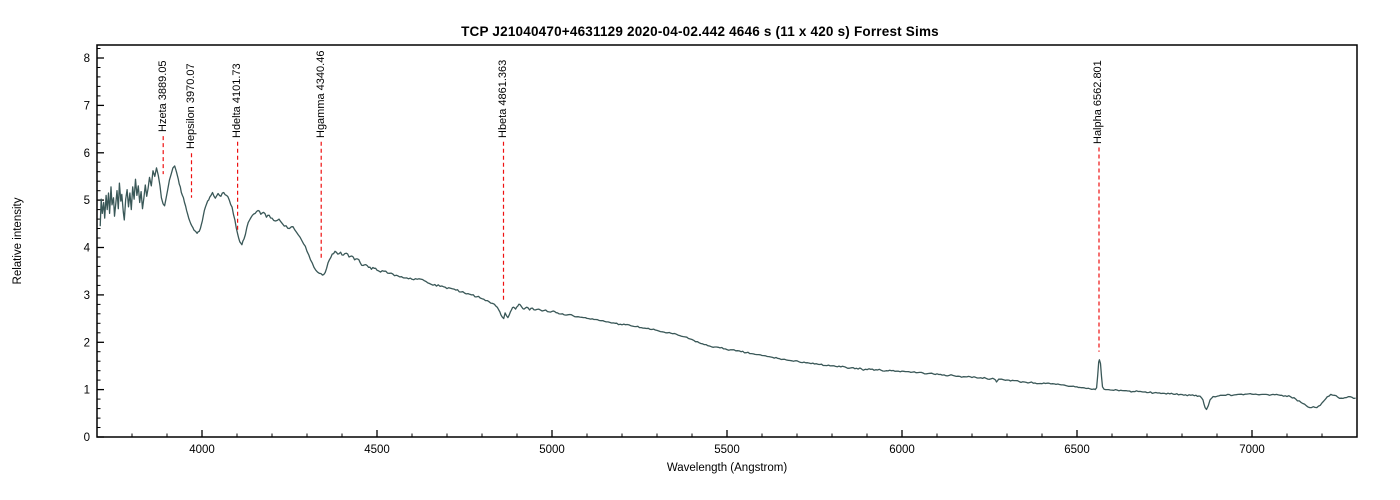 Image resolution: width=1400 pixels, height=500 pixels. I want to click on x-axis-tick-label: 5500, so click(727, 450).